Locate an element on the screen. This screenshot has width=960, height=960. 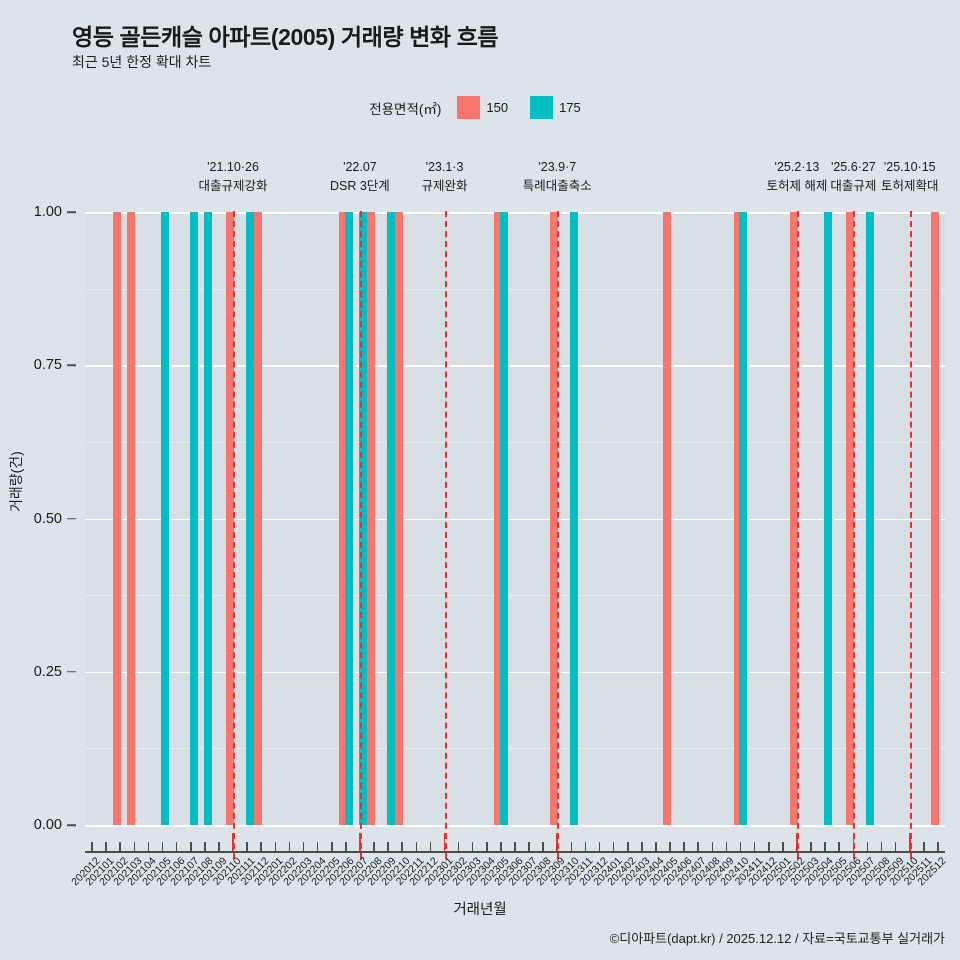
chart-subtitle: 최근 5년 한정 확대 차트 is located at coordinates (142, 62).